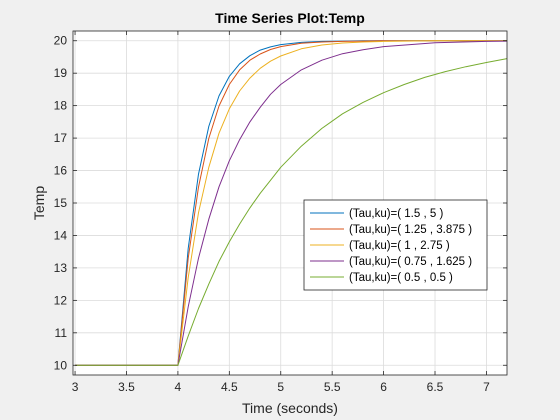 The width and height of the screenshot is (560, 420). What do you see at coordinates (396, 214) in the screenshot?
I see `legend-entry: (Tau,ku)=( 1.5 , 5 )` at bounding box center [396, 214].